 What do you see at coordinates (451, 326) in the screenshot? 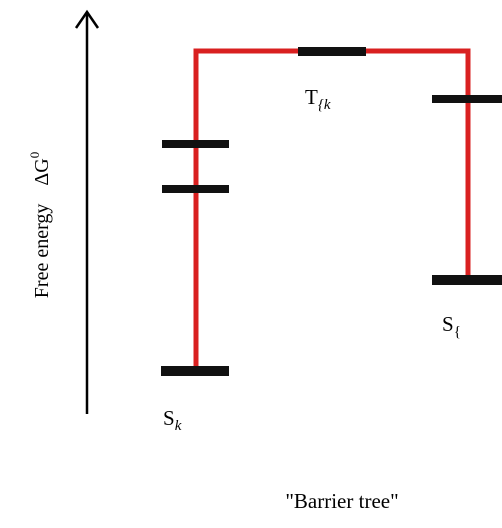
I see `right-minimum-label: S{` at bounding box center [451, 326].